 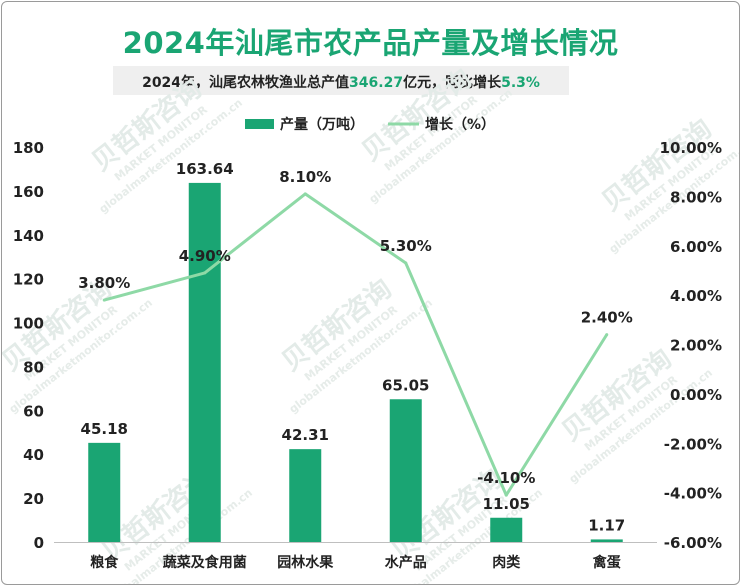 I want to click on left-tick-label: 140, so click(x=28, y=236).